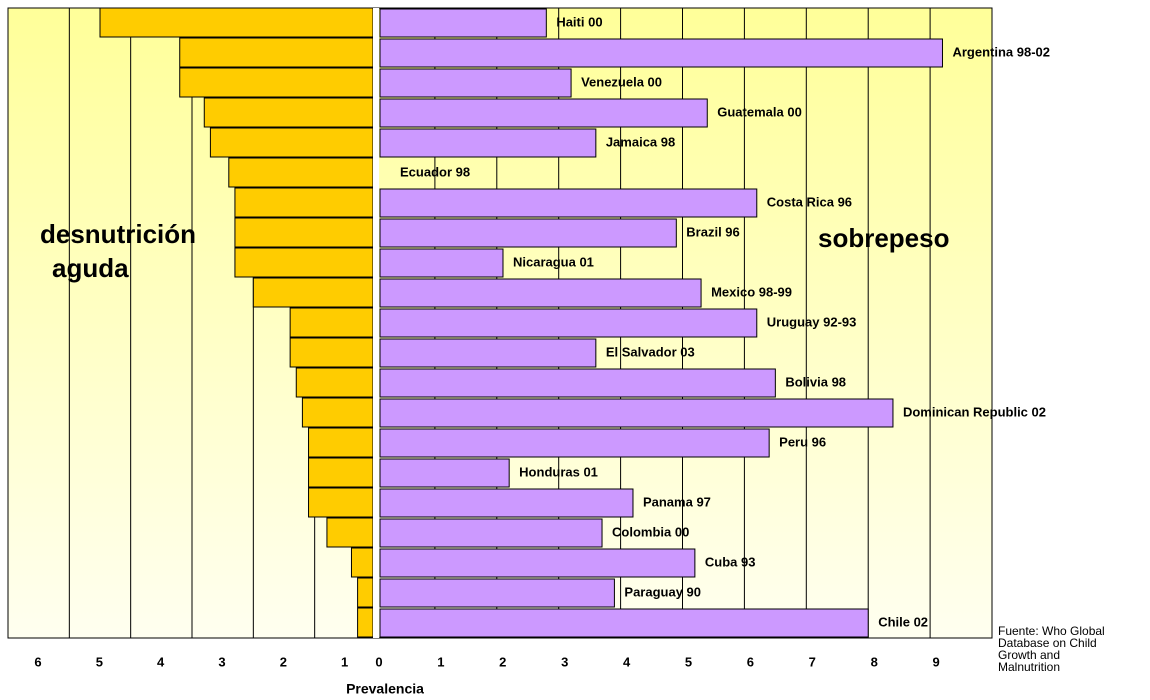  Describe the element at coordinates (759, 111) in the screenshot. I see `category-label: Guatemala 00` at that location.